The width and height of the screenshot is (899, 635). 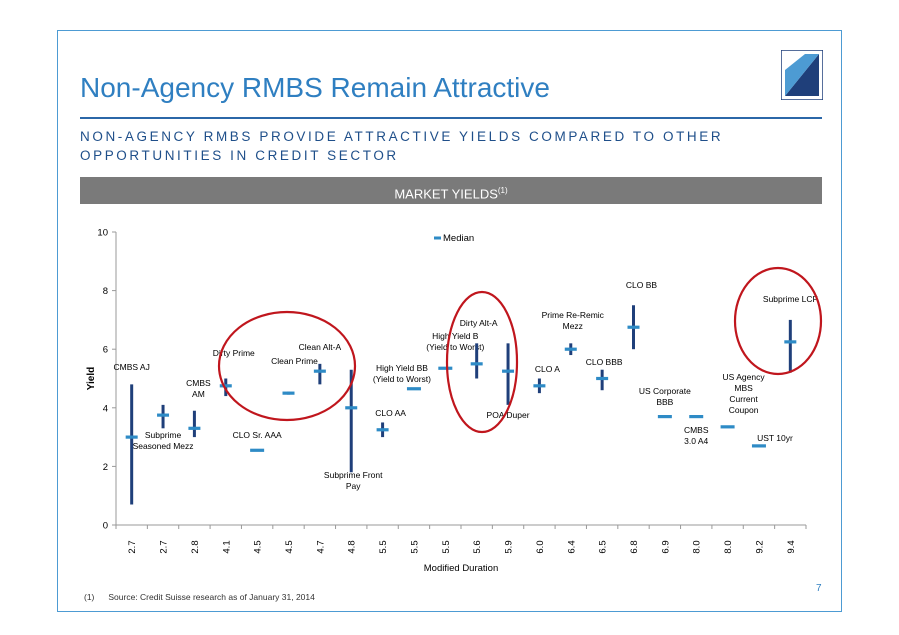 I want to click on point-label-line: Subprime Front, so click(x=353, y=475).